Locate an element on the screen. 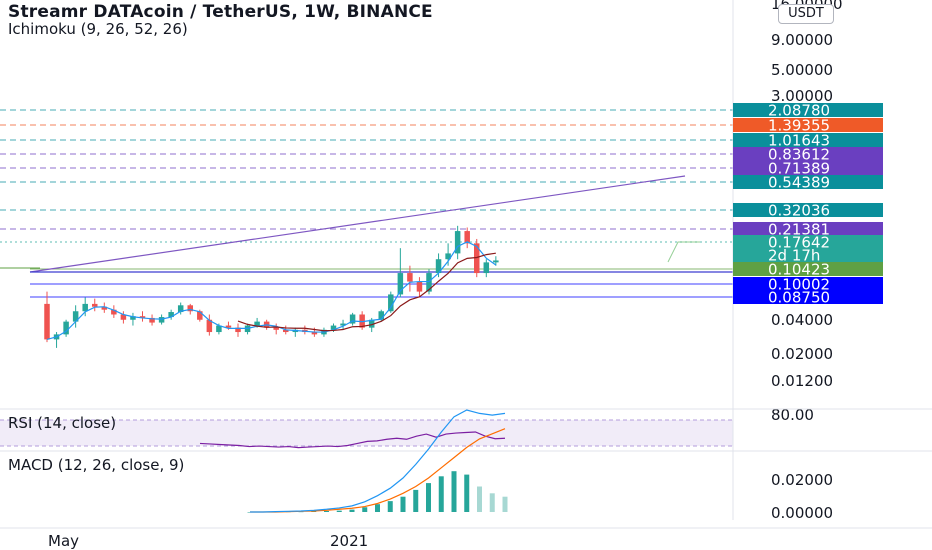 The width and height of the screenshot is (932, 550). price-badge-label: 0.10423 is located at coordinates (799, 270).